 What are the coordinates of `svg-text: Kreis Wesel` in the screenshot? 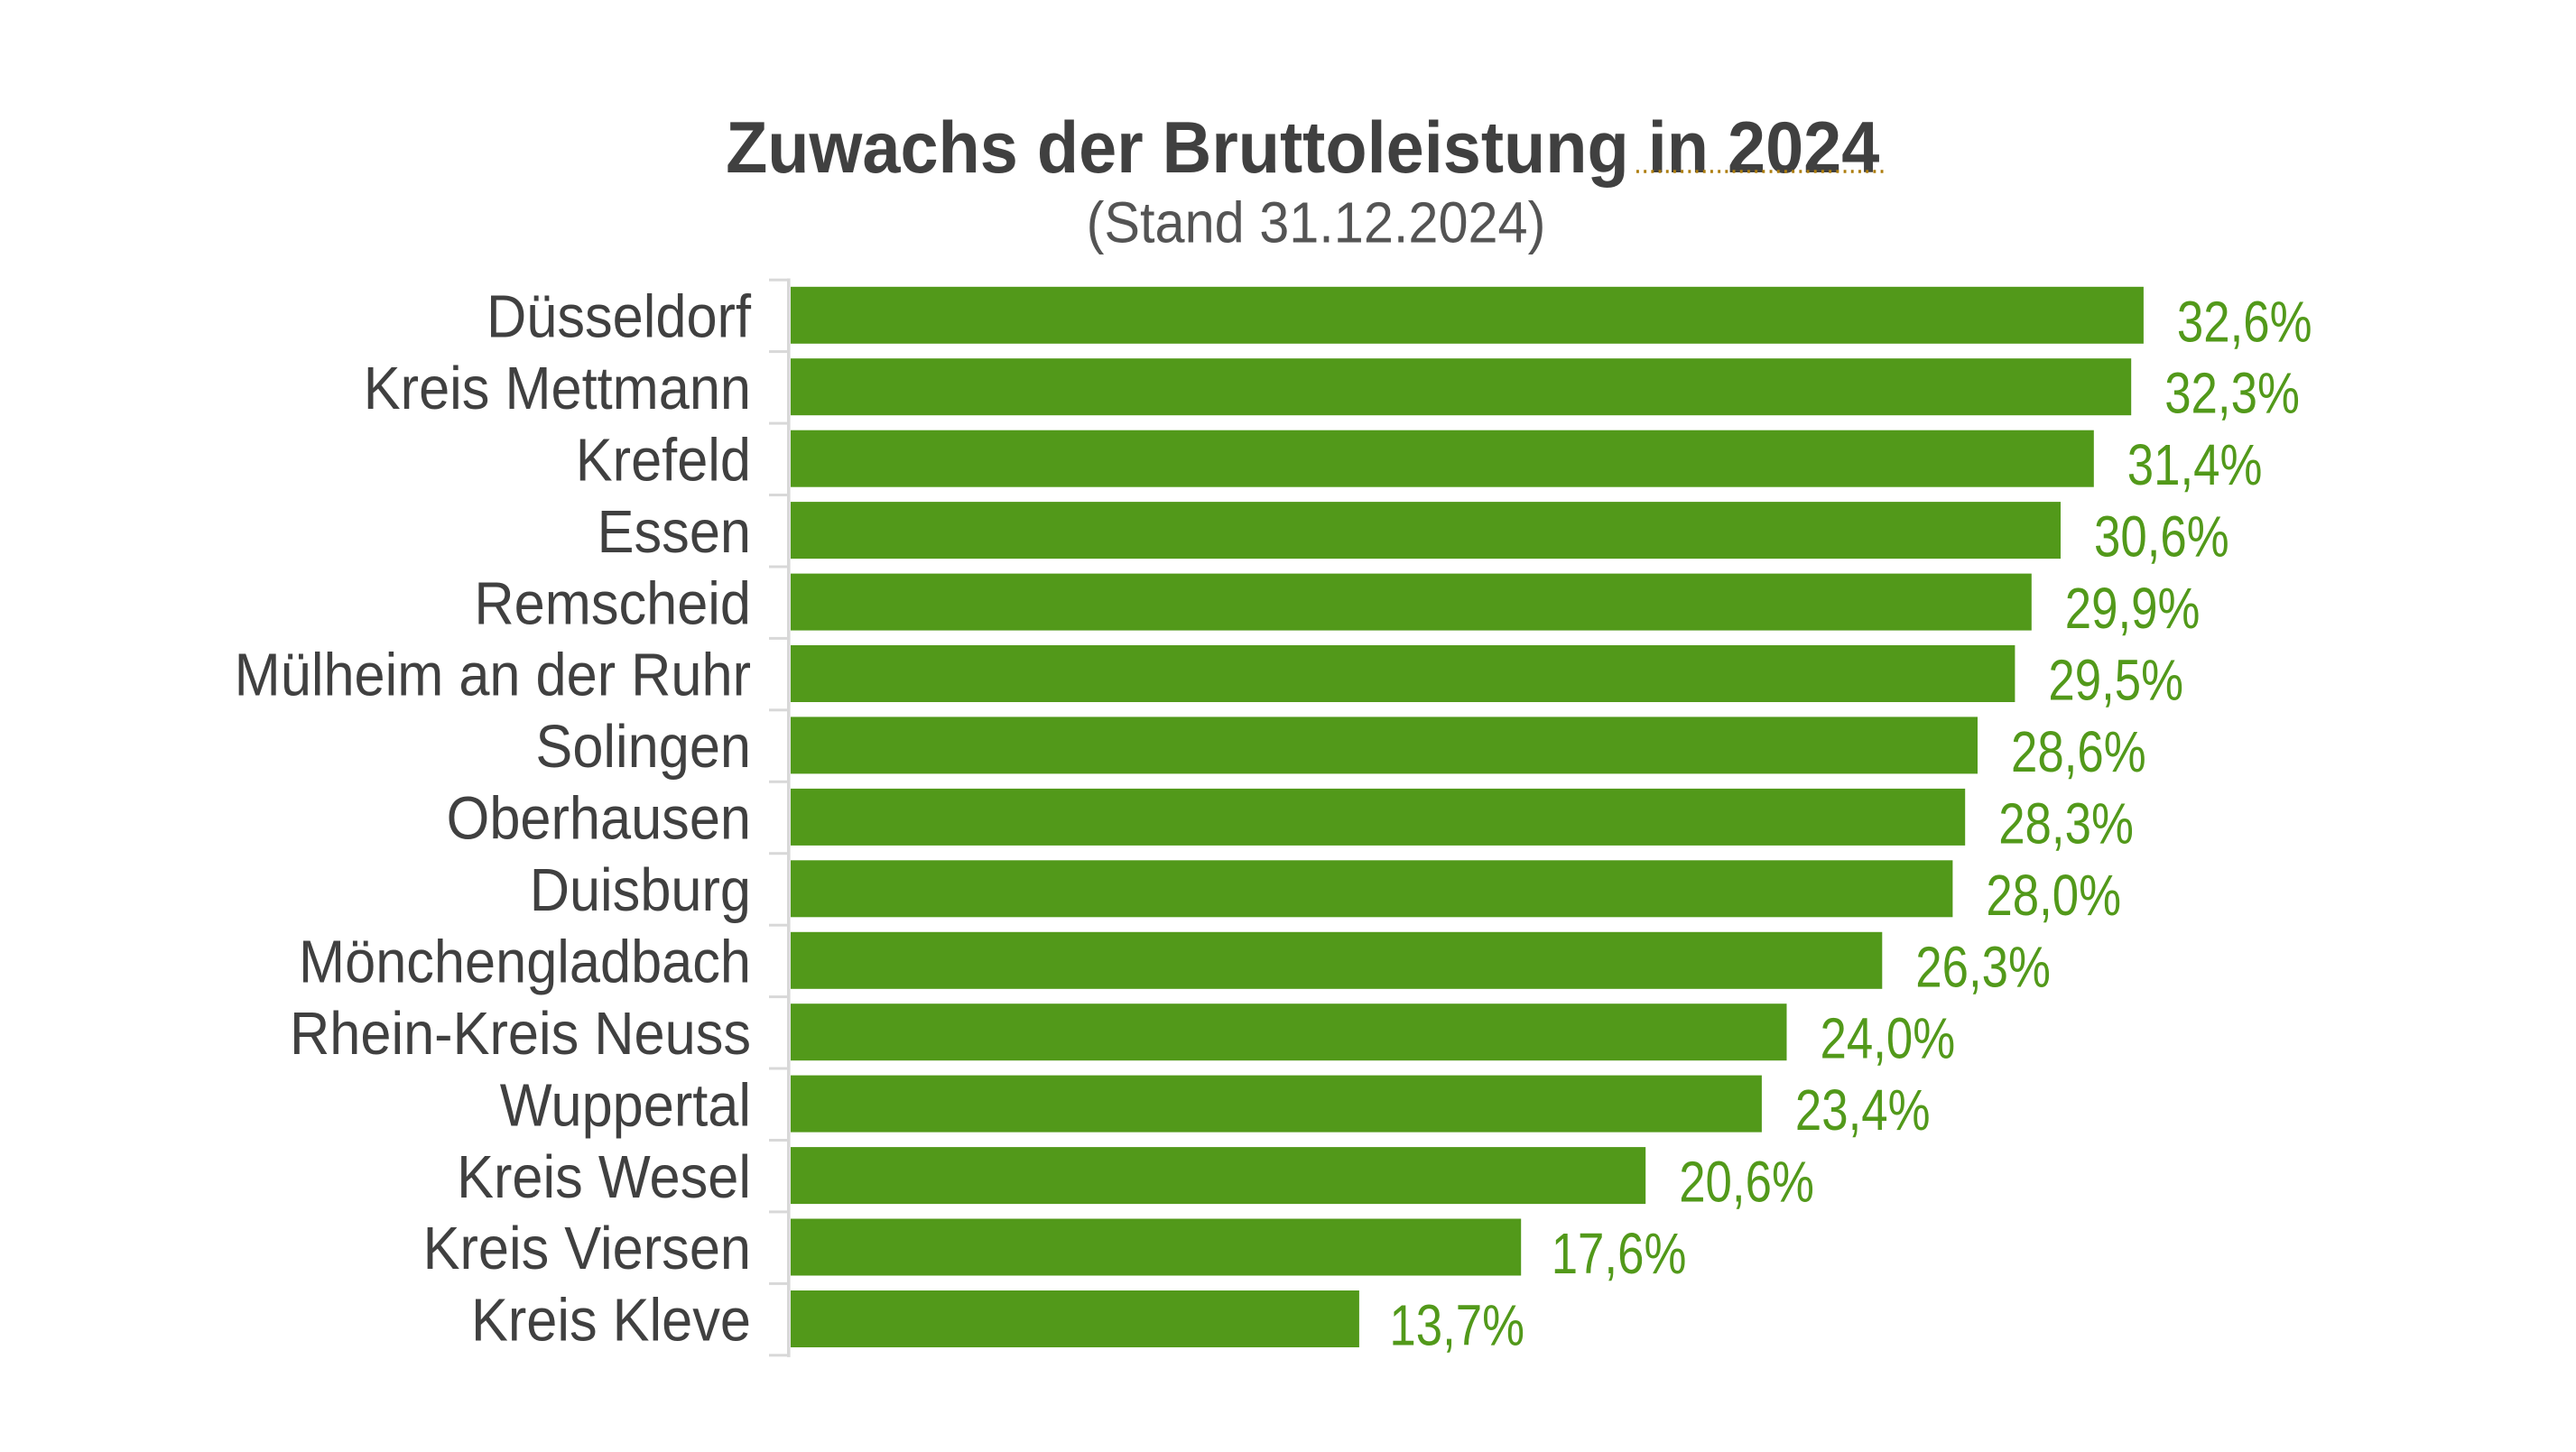 It's located at (604, 1176).